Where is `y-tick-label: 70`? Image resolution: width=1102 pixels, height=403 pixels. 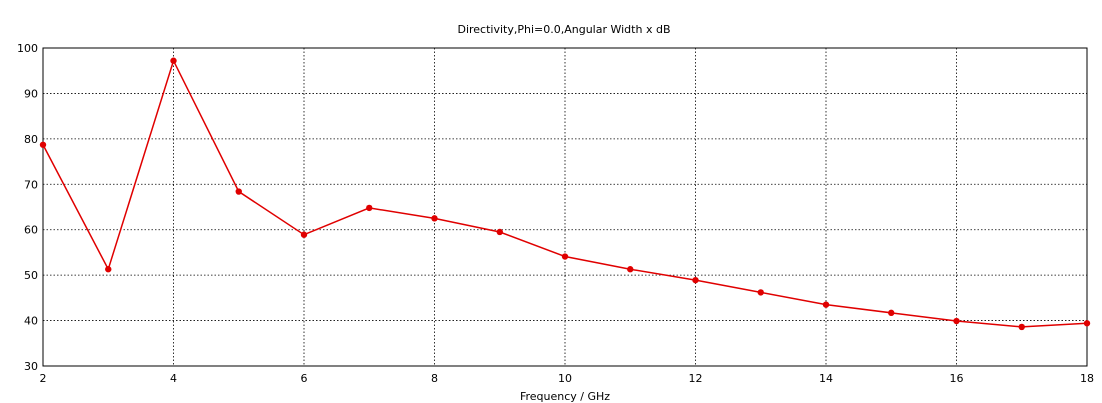
y-tick-label: 70 is located at coordinates (31, 184).